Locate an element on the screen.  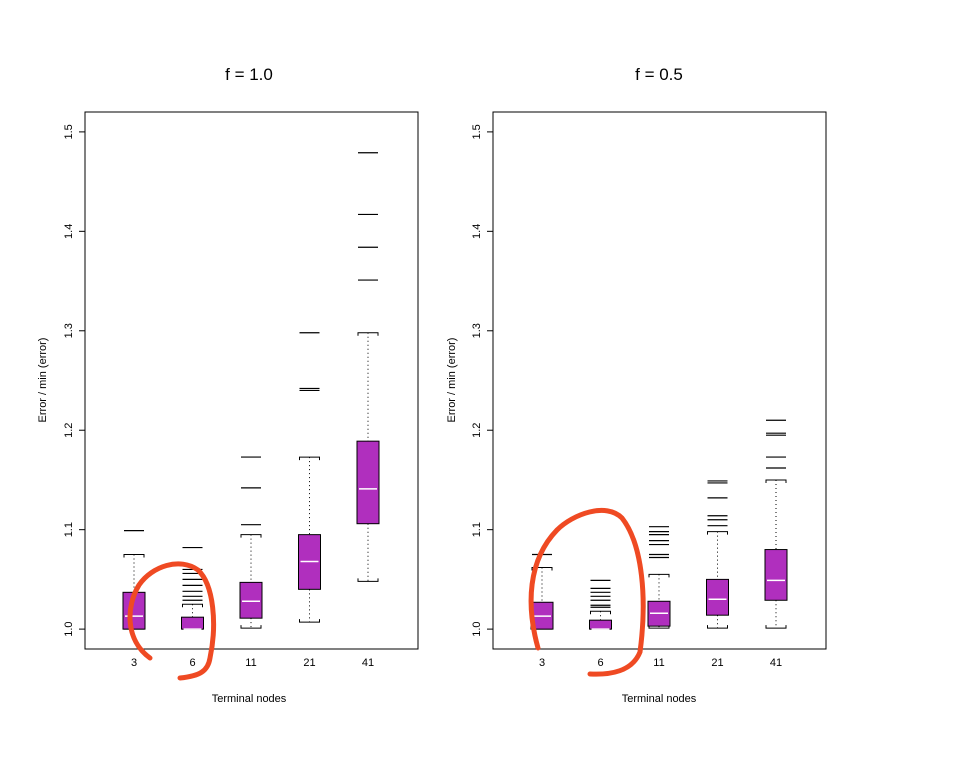
annotation-circle-right is located at coordinates (587, 592).